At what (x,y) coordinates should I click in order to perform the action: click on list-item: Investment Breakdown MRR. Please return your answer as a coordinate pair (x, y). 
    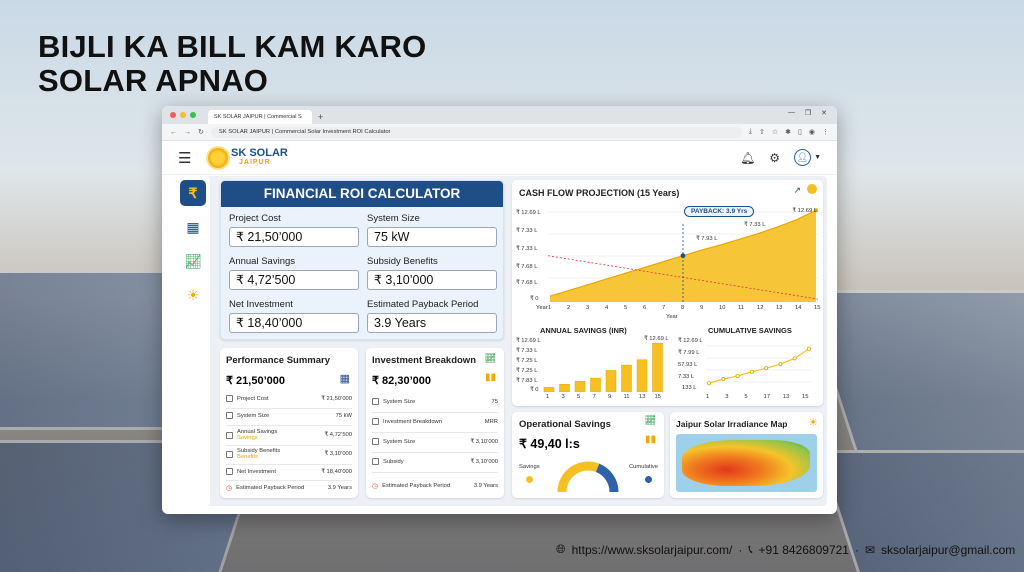
    Looking at the image, I should click on (435, 421).